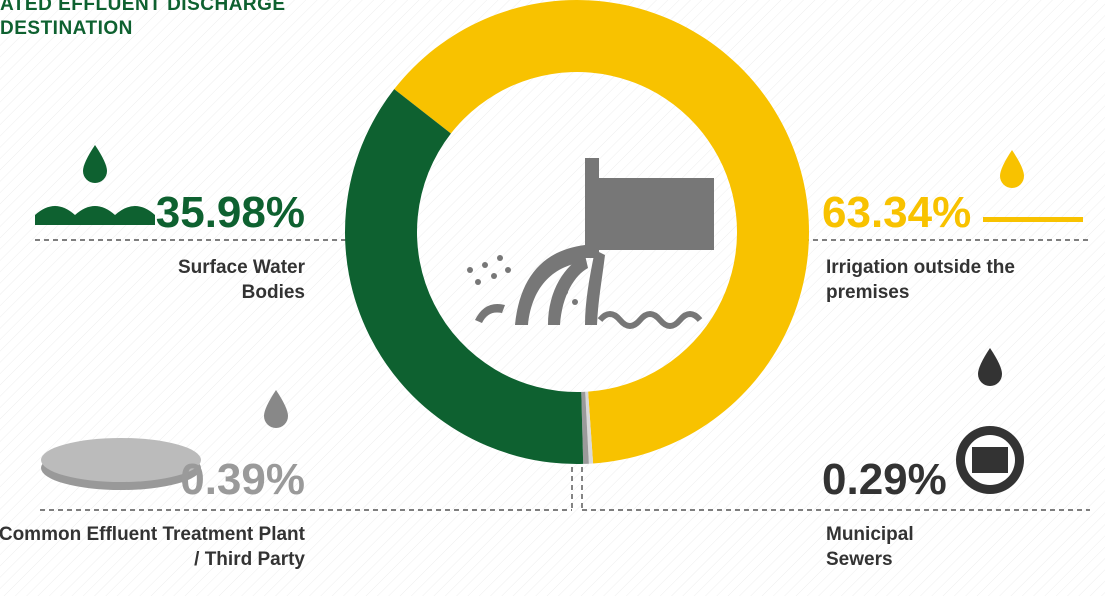  I want to click on category-label: Surface Water Bodies, so click(241, 280).